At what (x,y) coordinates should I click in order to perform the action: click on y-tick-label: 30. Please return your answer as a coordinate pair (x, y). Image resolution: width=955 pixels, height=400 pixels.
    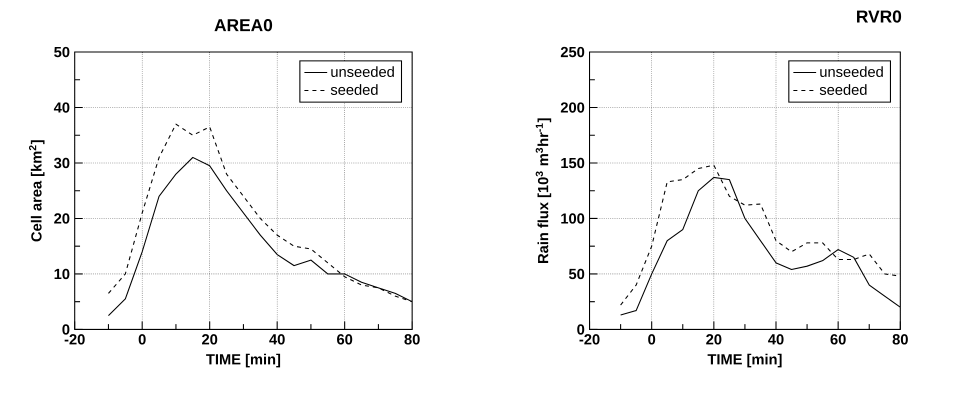
    Looking at the image, I should click on (62, 163).